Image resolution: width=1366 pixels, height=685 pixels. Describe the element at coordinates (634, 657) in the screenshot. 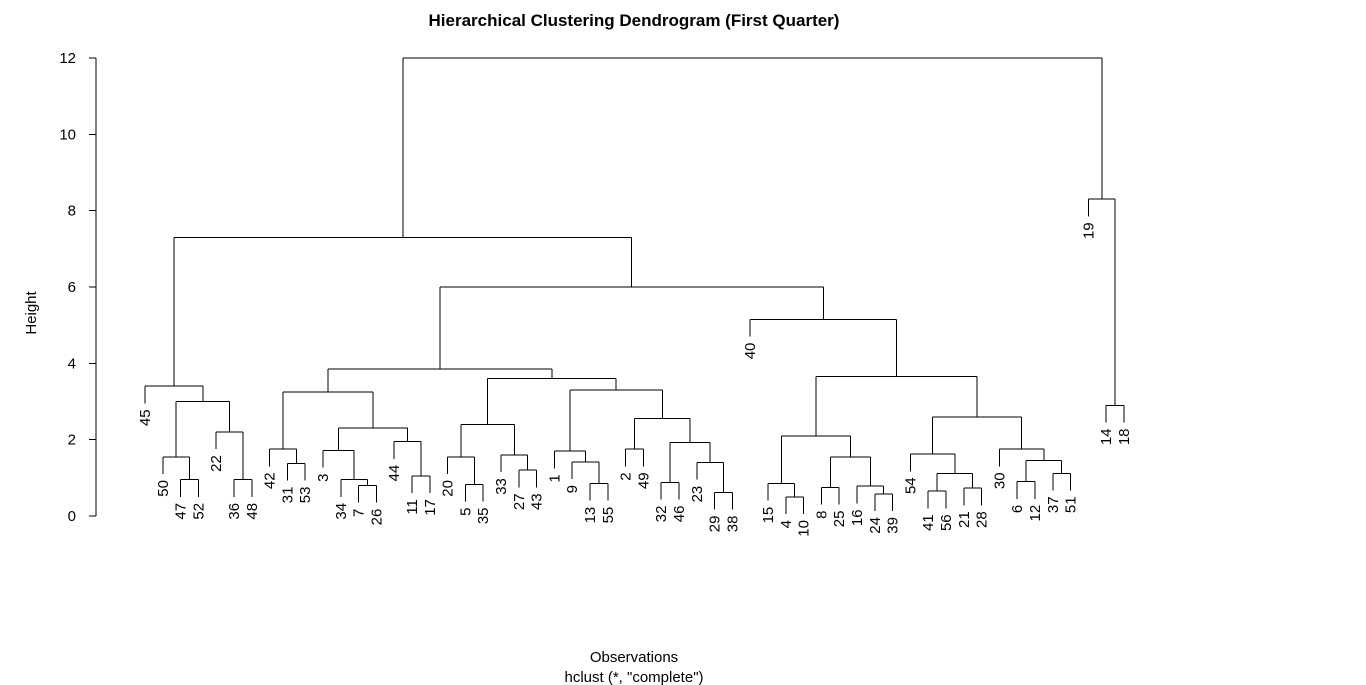

I see `x-axis-label: Observations` at that location.